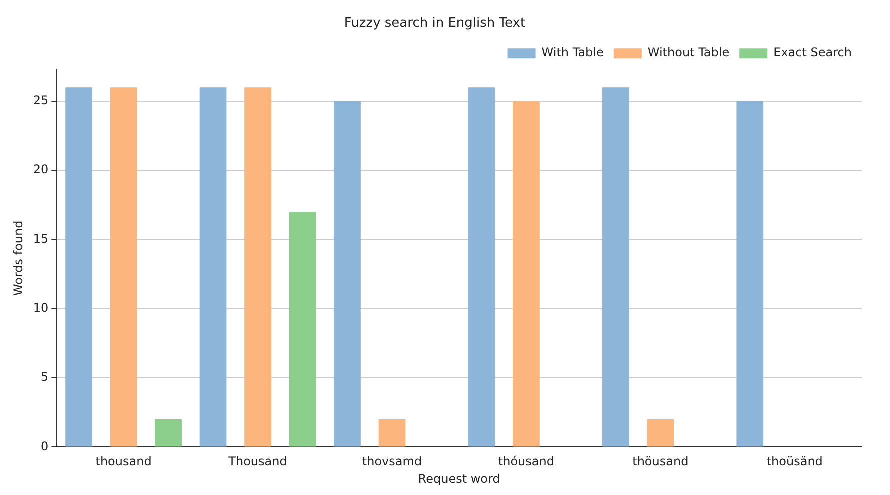 This screenshot has height=495, width=890. Describe the element at coordinates (18, 258) in the screenshot. I see `y-axis-title: Words found` at that location.